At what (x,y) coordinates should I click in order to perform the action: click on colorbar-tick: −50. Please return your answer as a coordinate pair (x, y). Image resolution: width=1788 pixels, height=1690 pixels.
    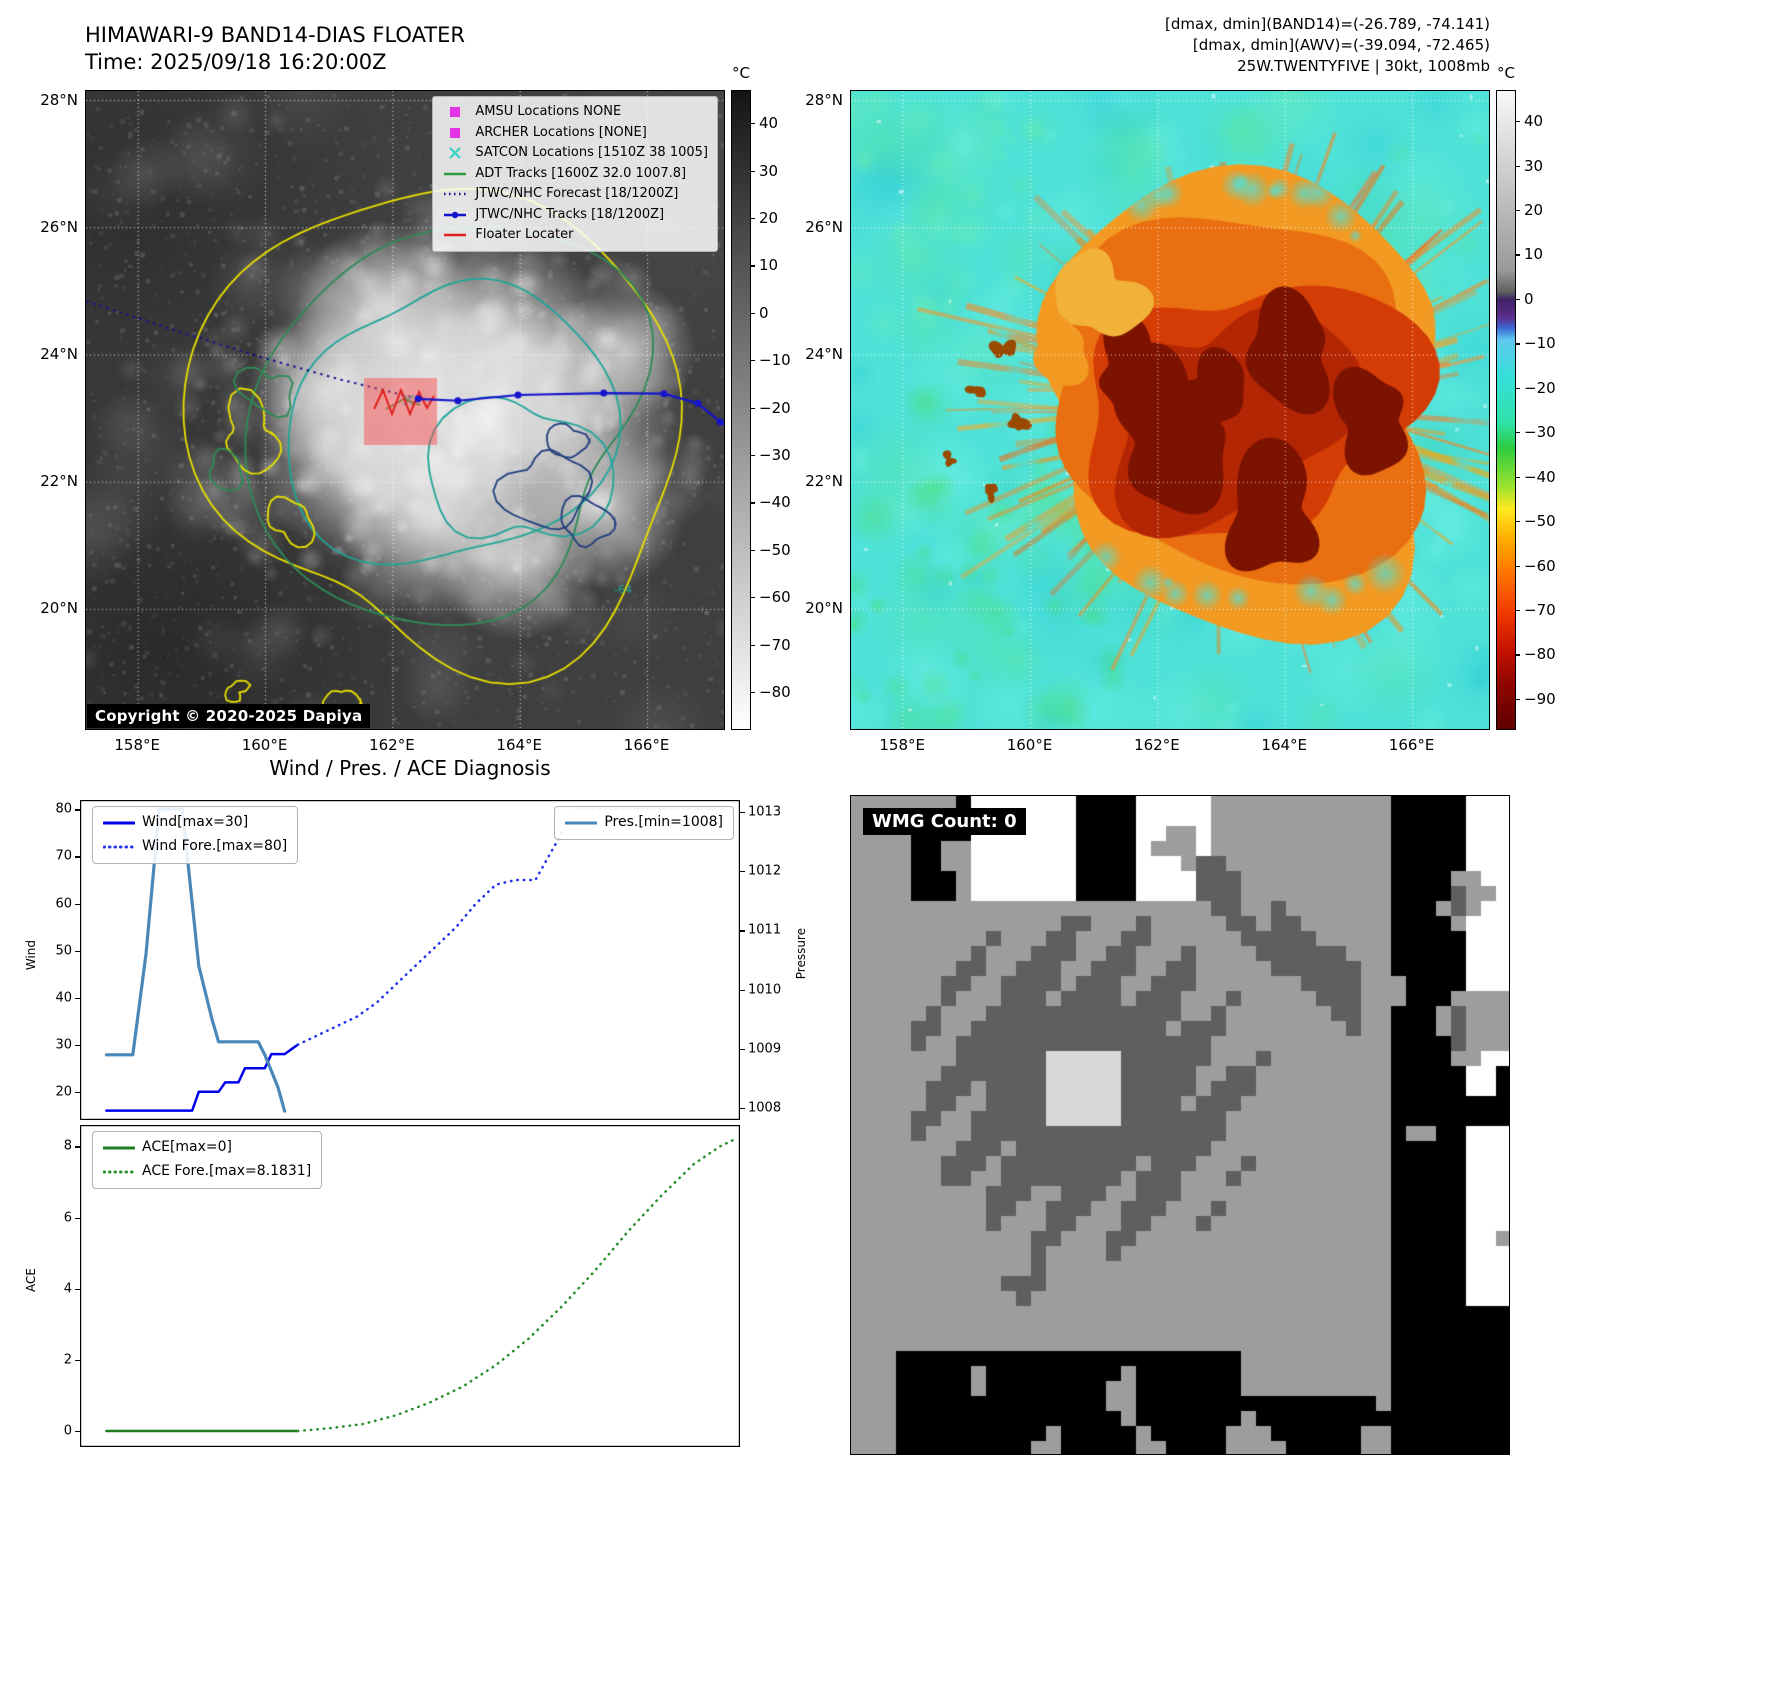
    Looking at the image, I should click on (1540, 521).